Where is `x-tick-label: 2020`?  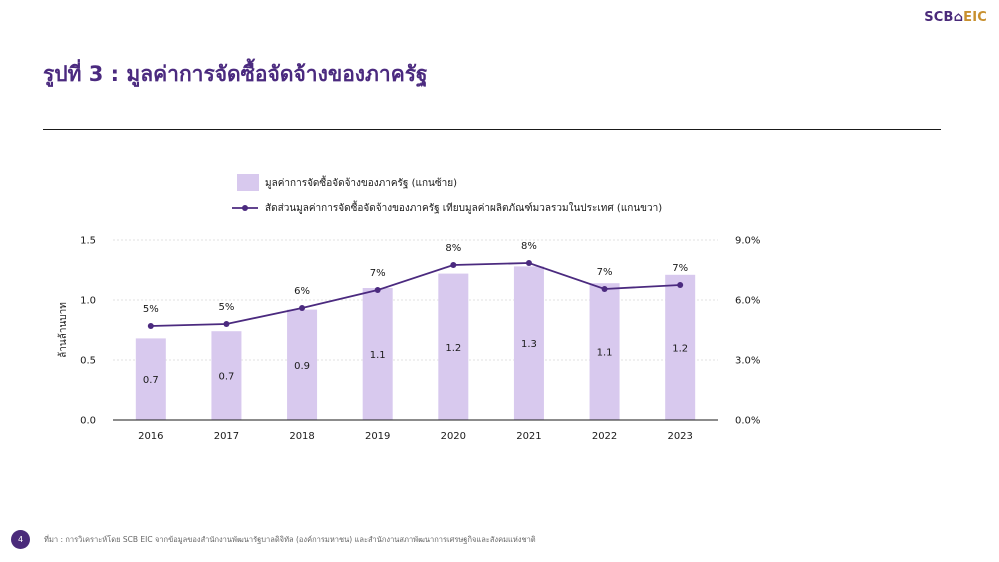
x-tick-label: 2020 is located at coordinates (453, 436).